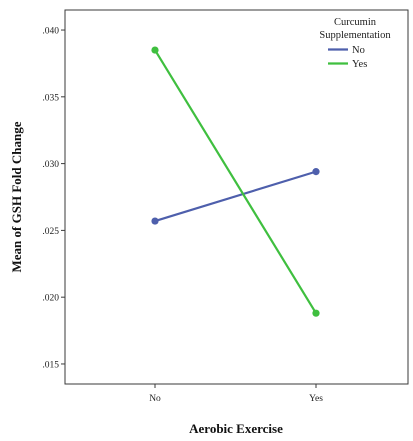 Image resolution: width=413 pixels, height=441 pixels. Describe the element at coordinates (359, 64) in the screenshot. I see `legend-label-yes: Yes` at that location.